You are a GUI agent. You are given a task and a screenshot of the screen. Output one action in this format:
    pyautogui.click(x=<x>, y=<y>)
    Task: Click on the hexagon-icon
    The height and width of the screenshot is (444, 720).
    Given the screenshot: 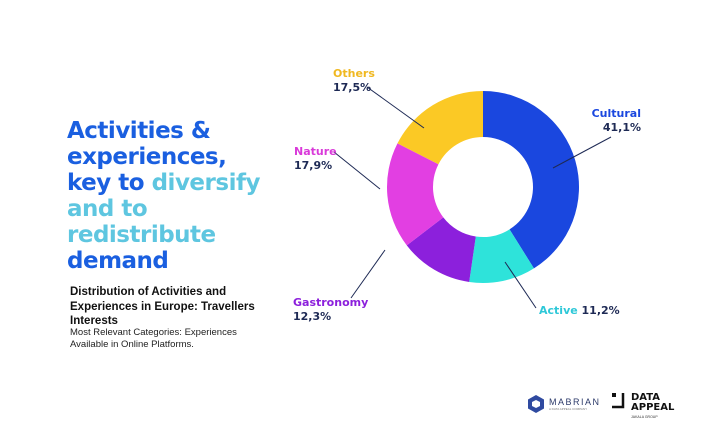 What is the action you would take?
    pyautogui.click(x=536, y=404)
    